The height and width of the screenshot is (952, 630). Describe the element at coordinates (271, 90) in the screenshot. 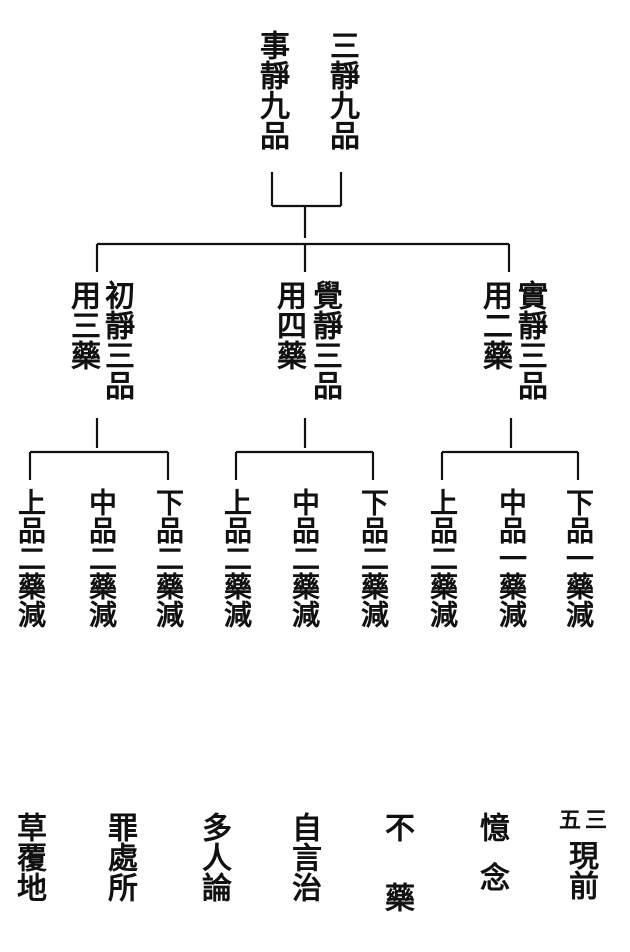

I see `root-left-label: 事靜九品` at that location.